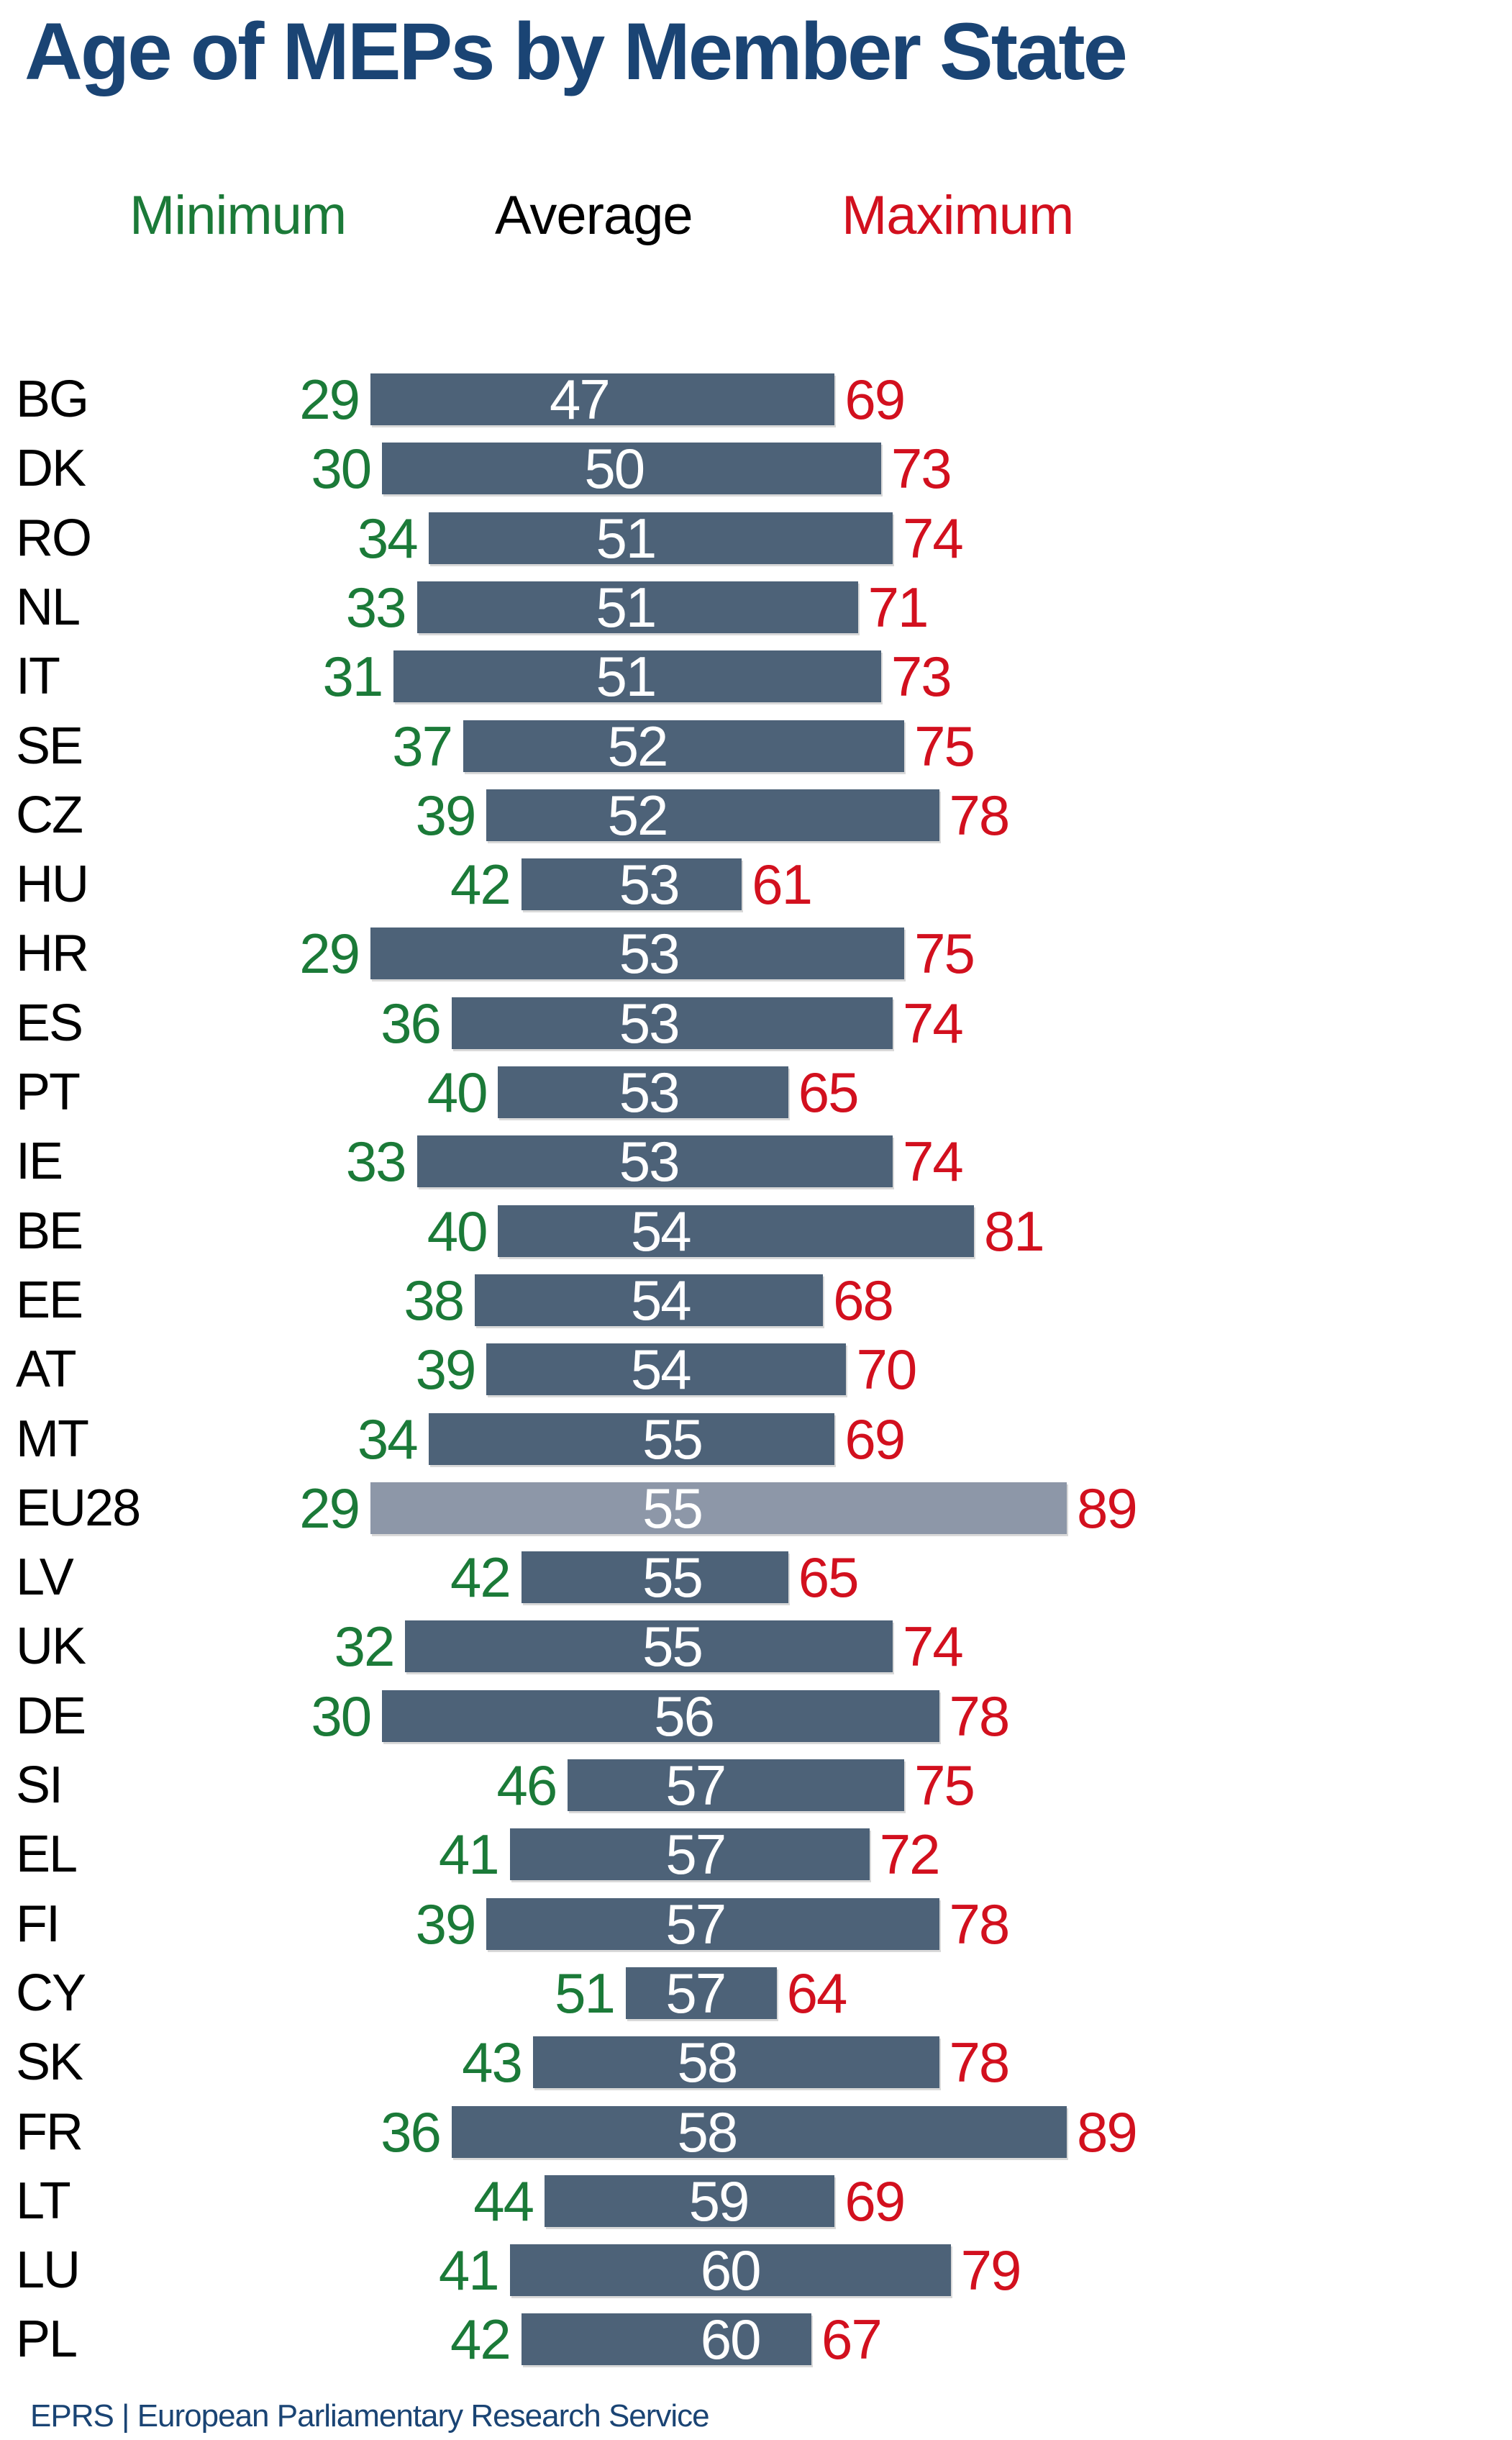 This screenshot has width=1512, height=2440. Describe the element at coordinates (434, 1300) in the screenshot. I see `min-age-value: 38` at that location.